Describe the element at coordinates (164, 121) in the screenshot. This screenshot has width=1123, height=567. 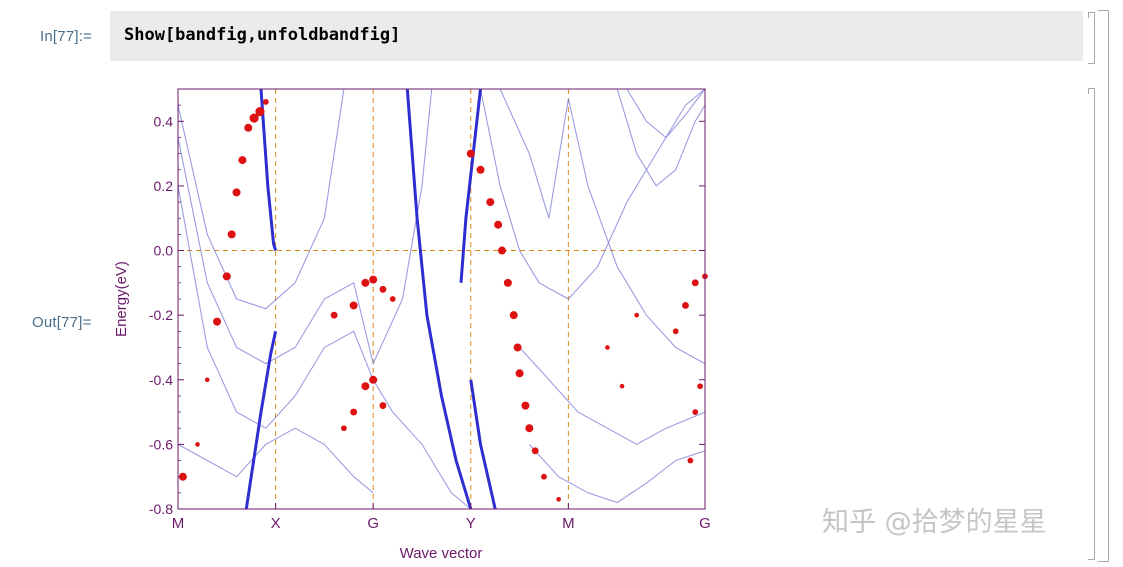
I see `y-tick-label: 0.4` at that location.